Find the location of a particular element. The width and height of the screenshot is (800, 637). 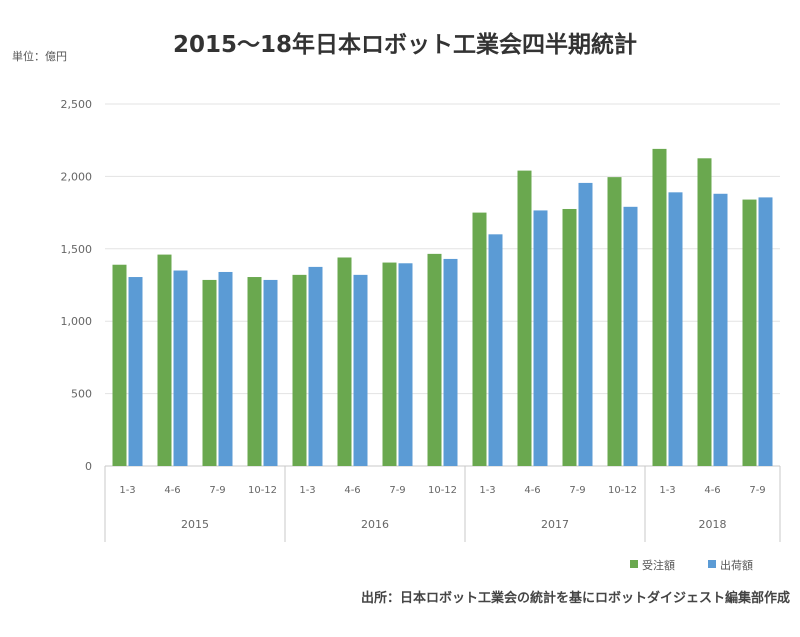

y-tick-label: 2,000 is located at coordinates (77, 176).